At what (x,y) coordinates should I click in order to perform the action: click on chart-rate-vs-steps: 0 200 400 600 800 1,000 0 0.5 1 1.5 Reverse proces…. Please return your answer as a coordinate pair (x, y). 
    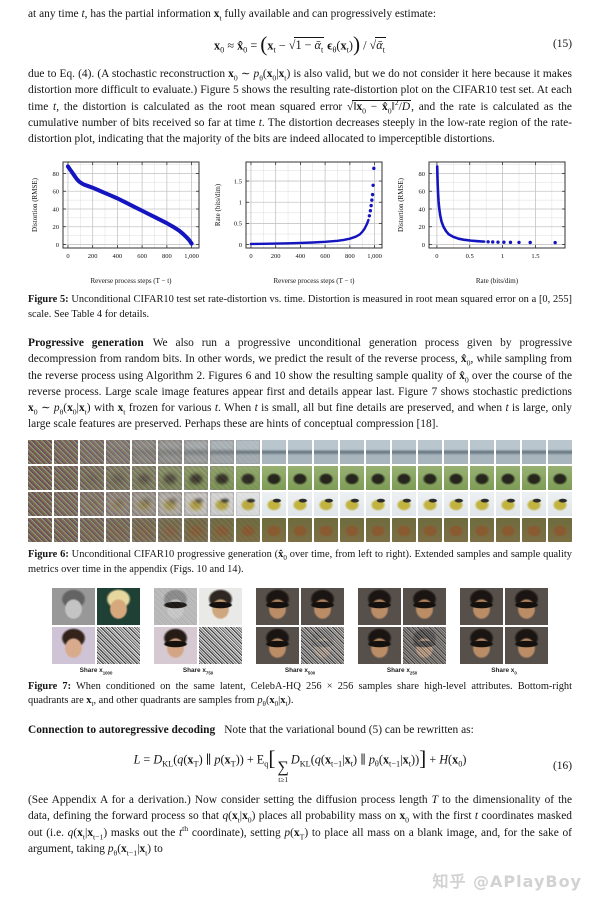
    Looking at the image, I should click on (300, 221).